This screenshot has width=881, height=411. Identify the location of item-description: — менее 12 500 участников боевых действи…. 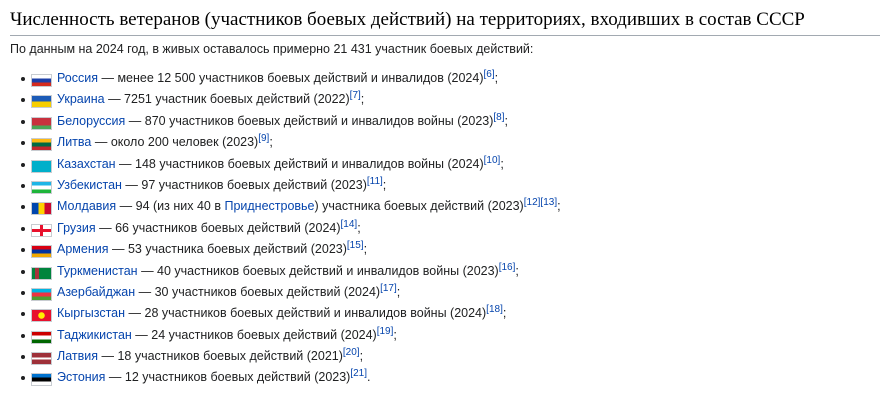
(291, 78).